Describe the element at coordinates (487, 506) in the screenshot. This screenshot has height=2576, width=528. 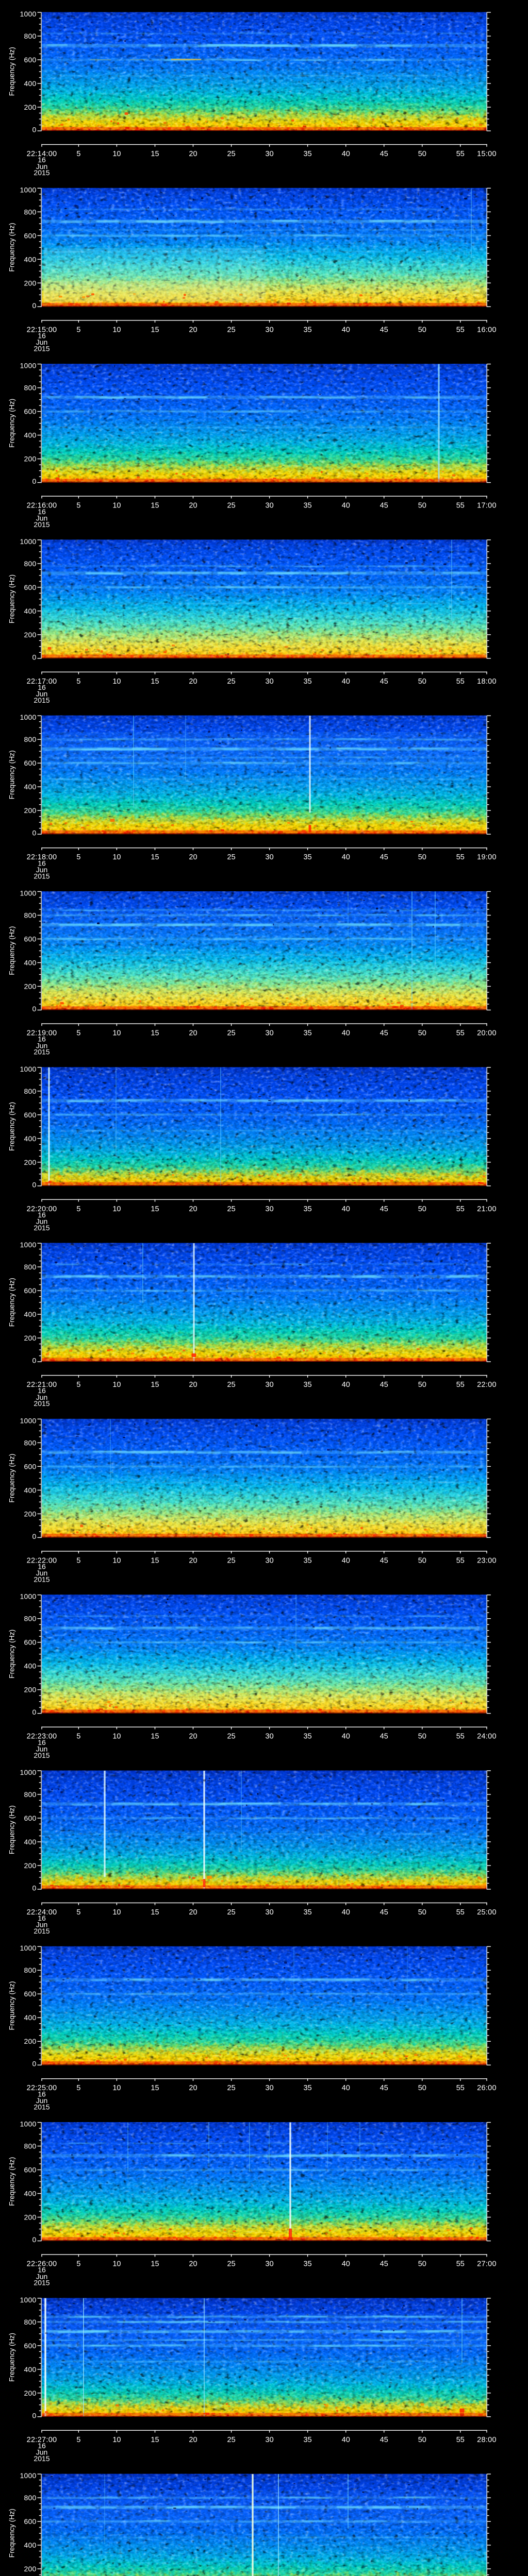
I see `svg-text: 17:00` at that location.